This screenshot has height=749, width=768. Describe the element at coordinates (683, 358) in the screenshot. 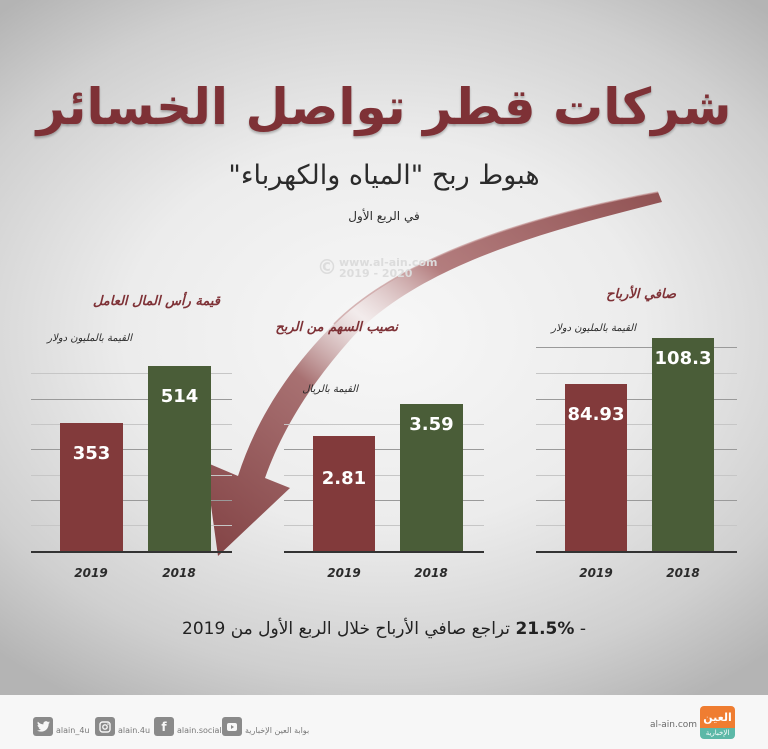

I see `bar-value: 108.3` at that location.